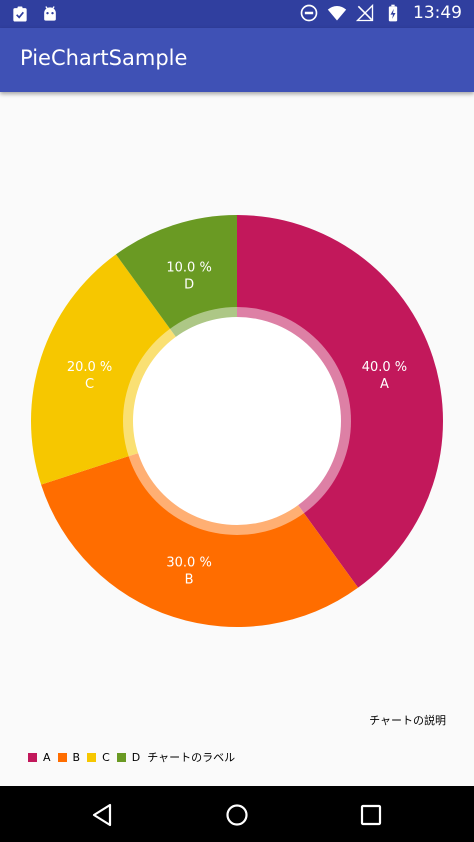  What do you see at coordinates (384, 384) in the screenshot?
I see `pie-category-label: A` at bounding box center [384, 384].